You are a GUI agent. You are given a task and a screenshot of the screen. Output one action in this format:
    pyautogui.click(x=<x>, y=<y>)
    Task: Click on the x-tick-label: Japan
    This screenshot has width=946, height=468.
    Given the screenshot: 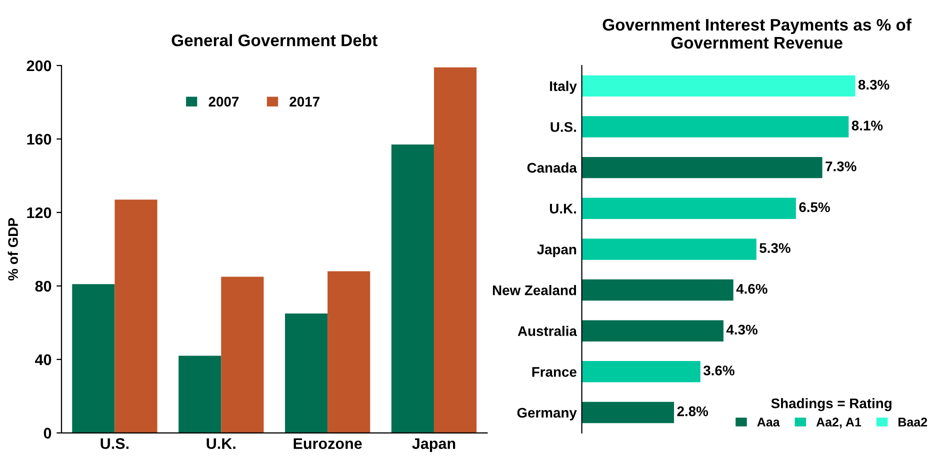 What is the action you would take?
    pyautogui.click(x=434, y=445)
    